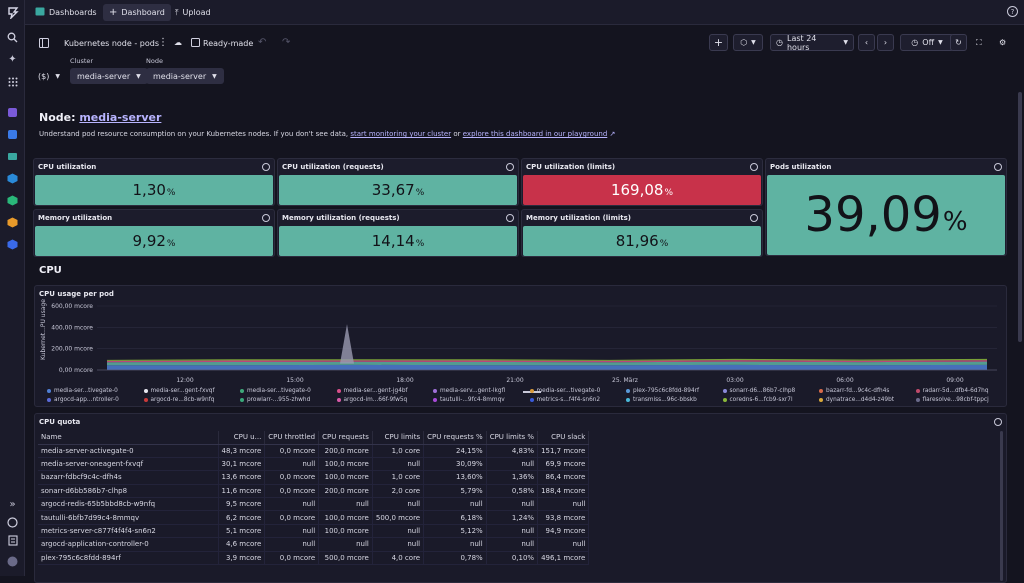 This screenshot has height=583, width=1024. What do you see at coordinates (952, 391) in the screenshot?
I see `legend-item: radarr-5d...dfb4-6d7hq` at bounding box center [952, 391].